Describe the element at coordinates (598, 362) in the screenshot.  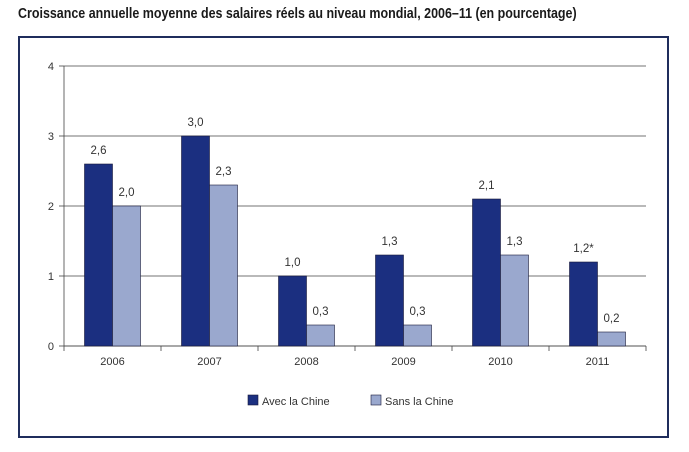
I see `x-tick-label: 2011` at that location.